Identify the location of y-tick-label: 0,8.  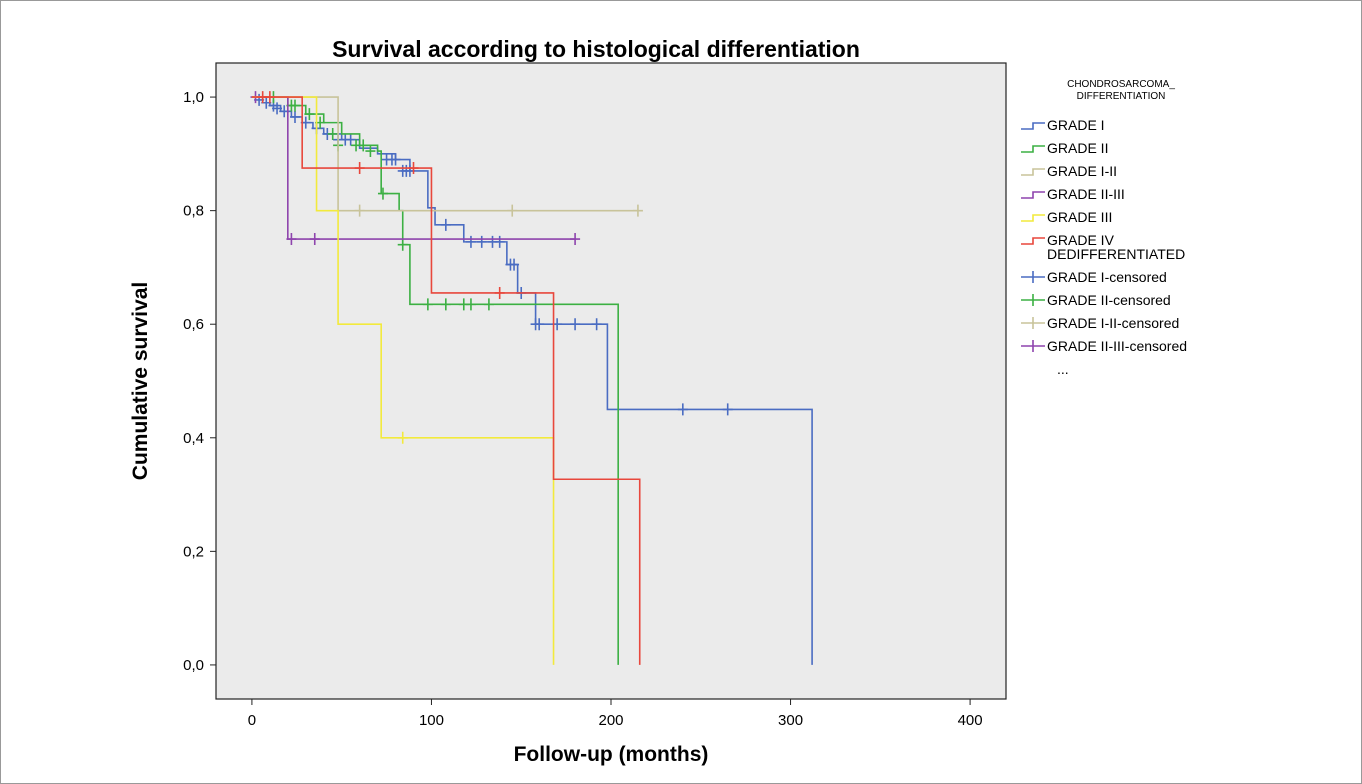
(193, 211).